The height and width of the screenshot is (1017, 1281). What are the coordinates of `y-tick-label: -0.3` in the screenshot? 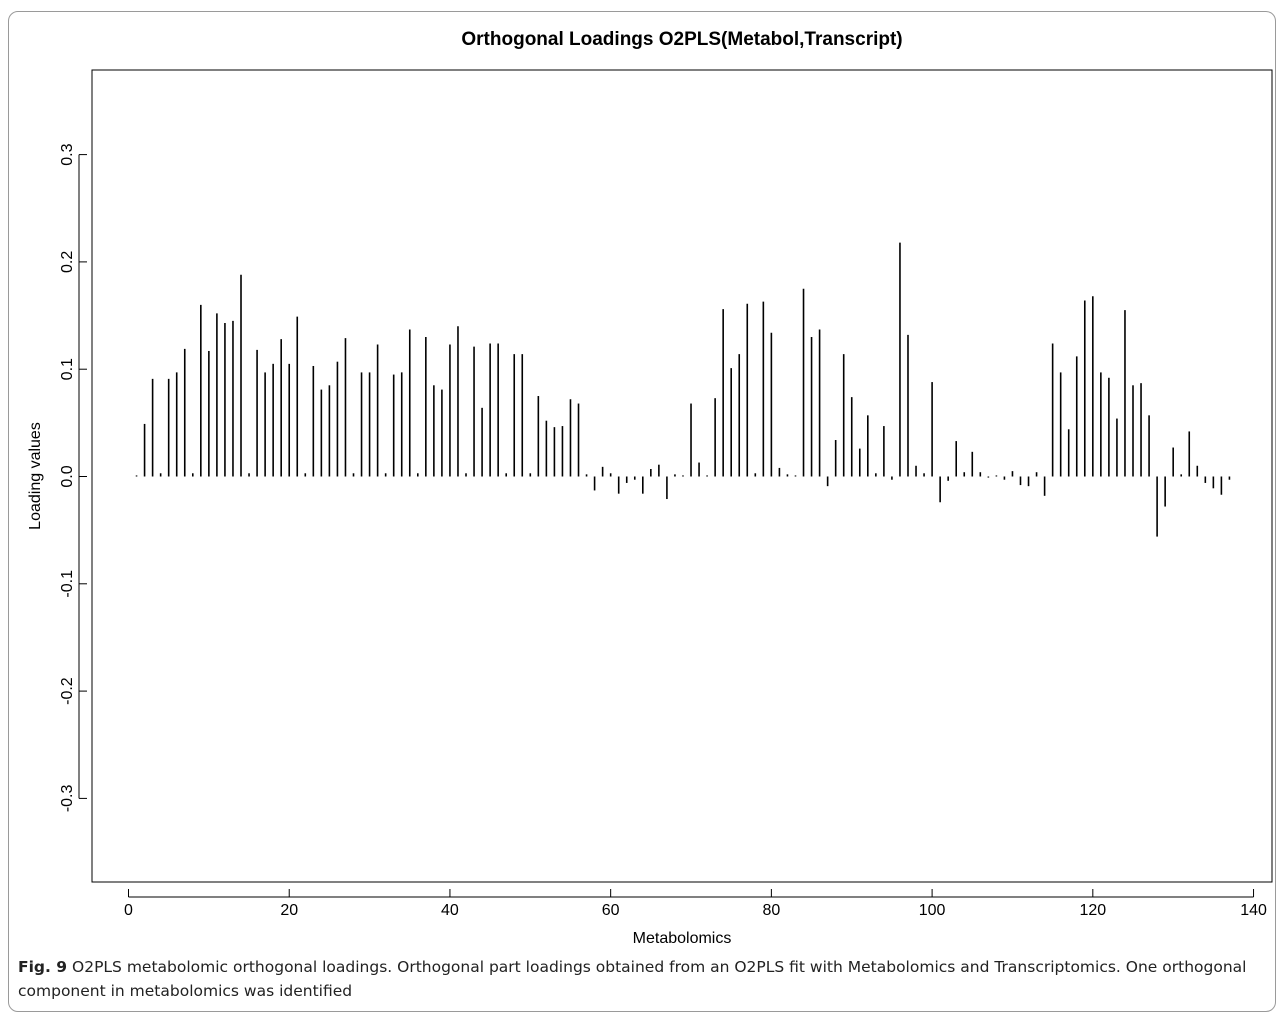 It's located at (67, 799).